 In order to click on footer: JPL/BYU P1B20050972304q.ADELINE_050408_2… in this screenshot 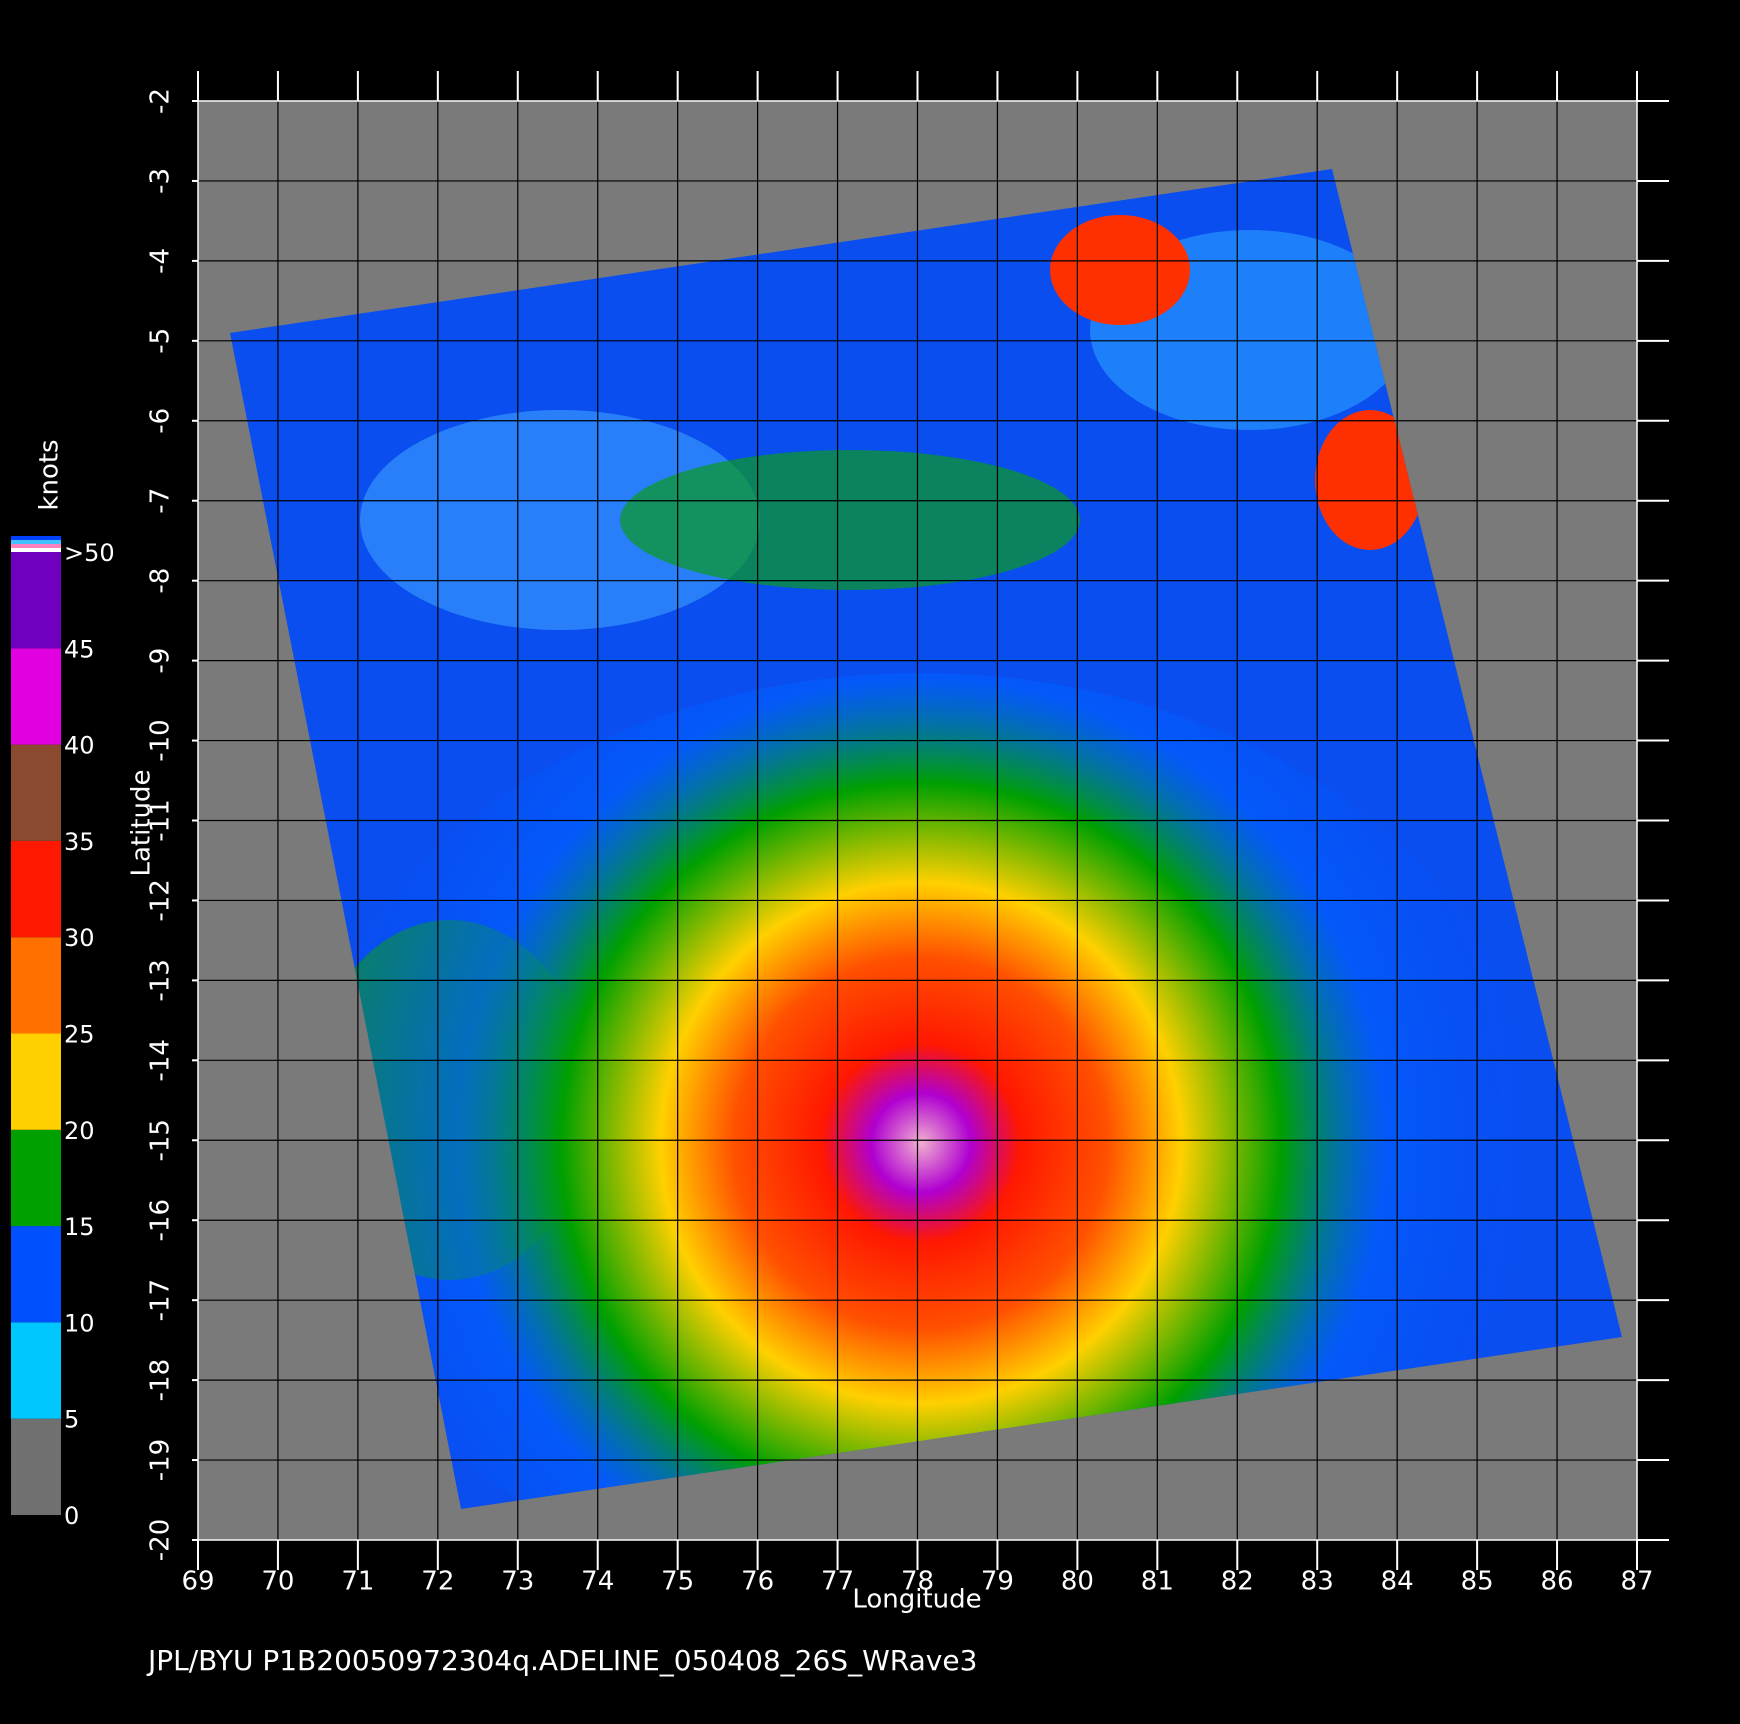, I will do `click(561, 1660)`.